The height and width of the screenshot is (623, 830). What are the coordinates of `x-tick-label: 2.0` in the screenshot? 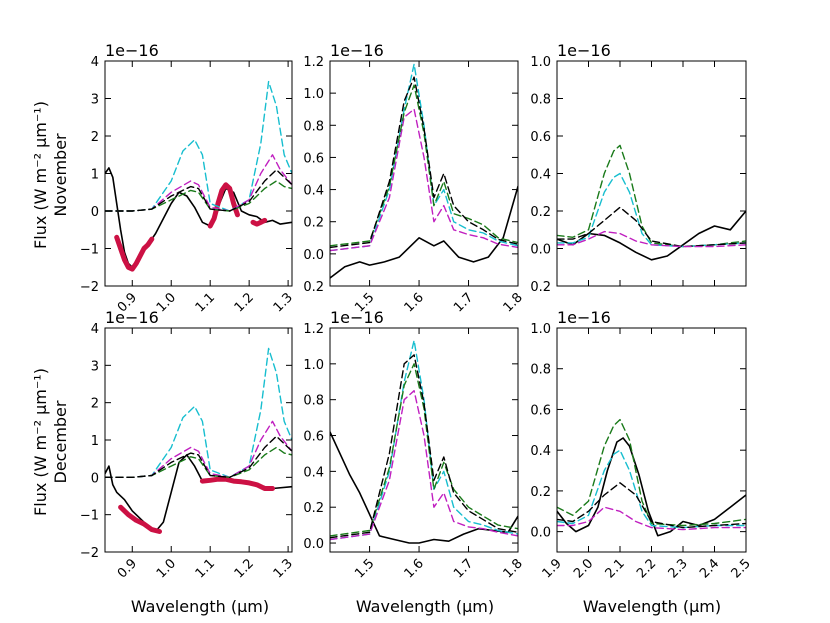 It's located at (583, 568).